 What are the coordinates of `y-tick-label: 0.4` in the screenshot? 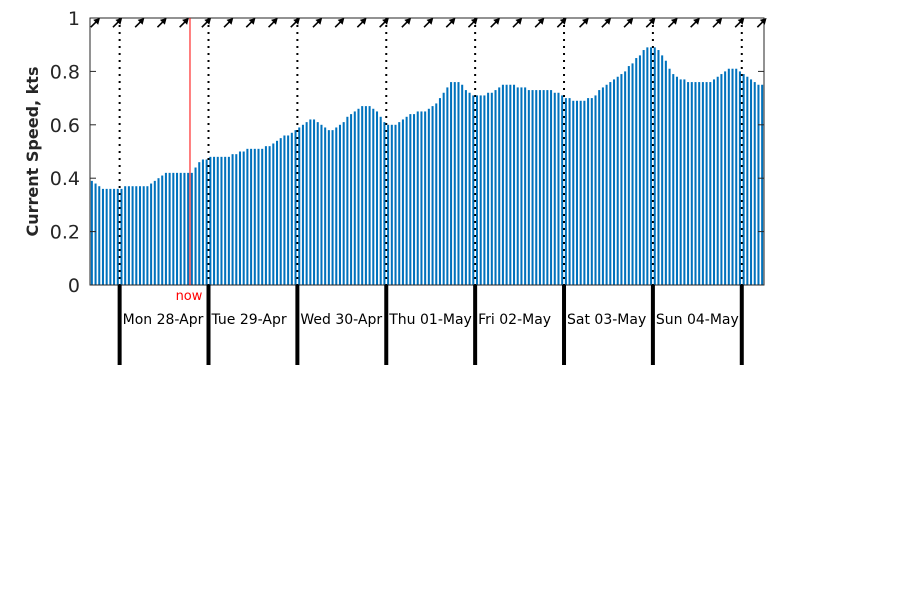 It's located at (65, 179).